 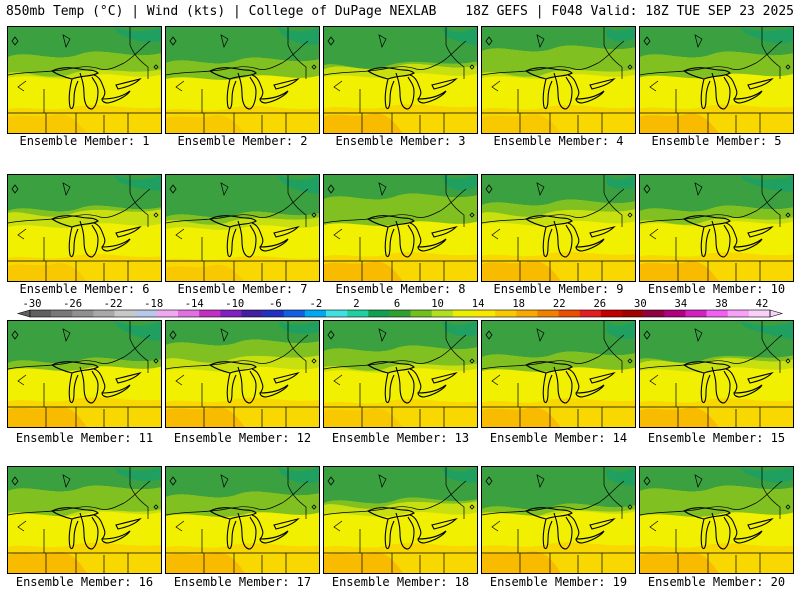 What do you see at coordinates (558, 141) in the screenshot?
I see `panel-caption-4: Ensemble Member: 4` at bounding box center [558, 141].